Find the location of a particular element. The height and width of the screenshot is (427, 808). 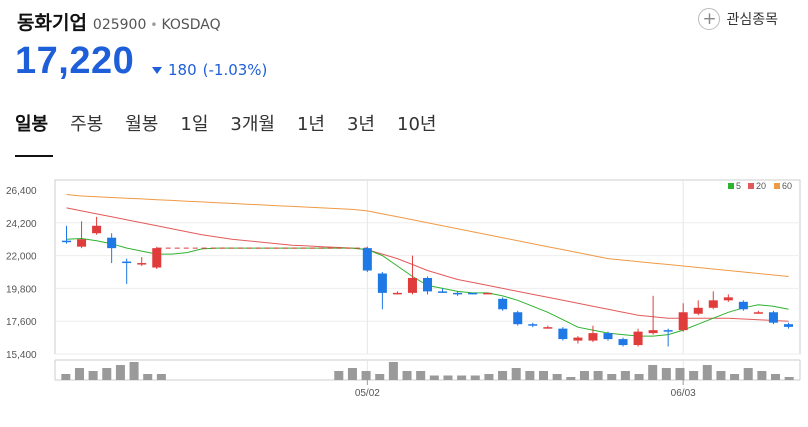

tab-1year: 1년 is located at coordinates (310, 124).